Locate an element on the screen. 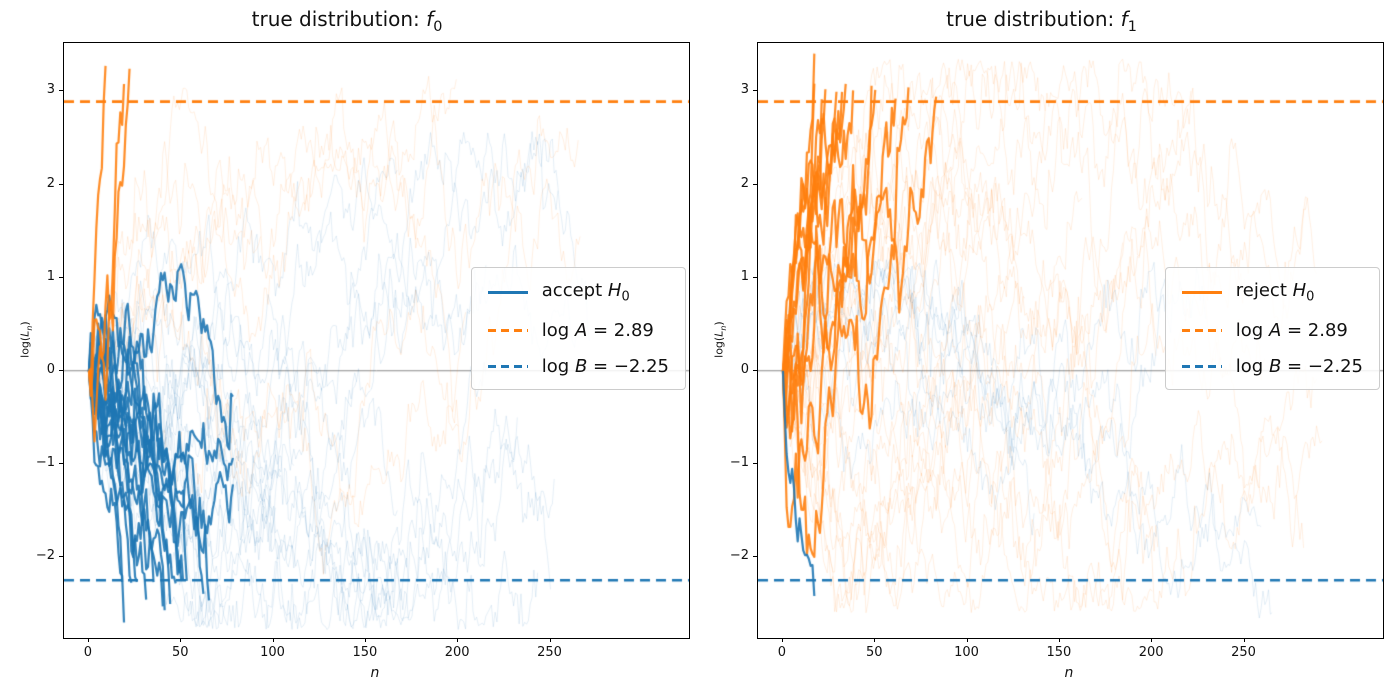  panel-f0-title: true distribution: f0 is located at coordinates (347, 21).